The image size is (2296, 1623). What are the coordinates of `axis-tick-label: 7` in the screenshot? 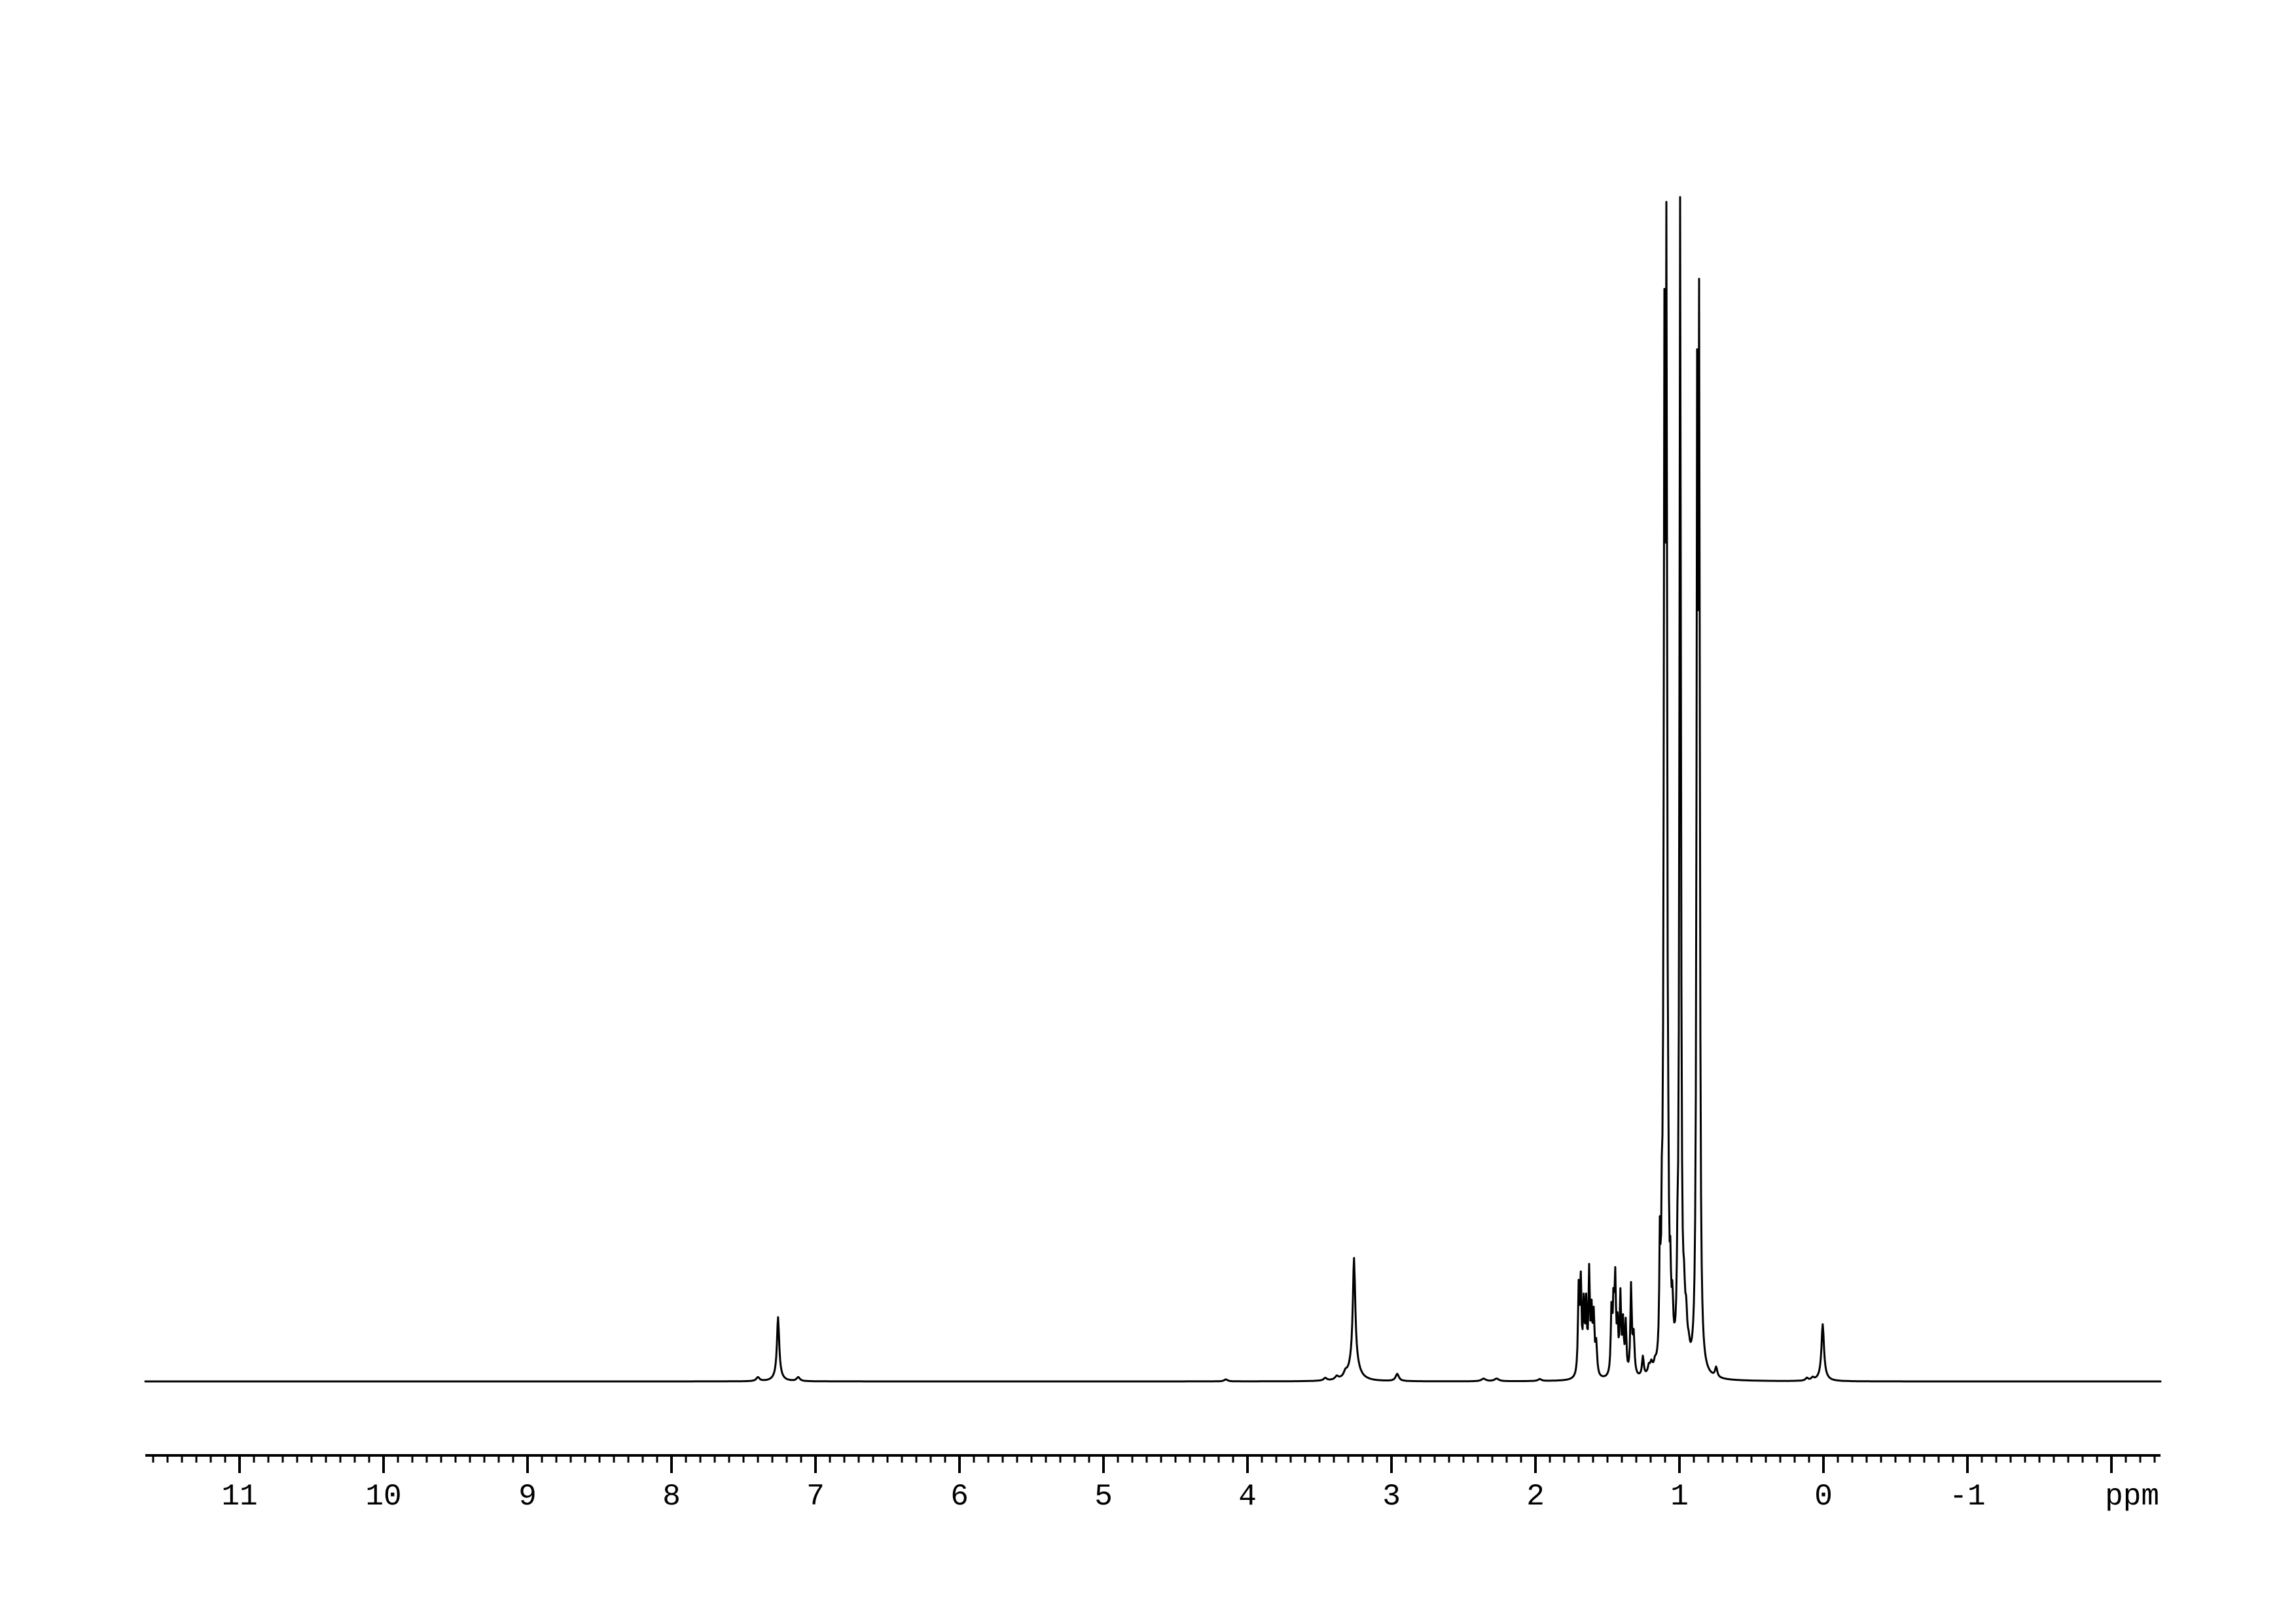 It's located at (815, 1497).